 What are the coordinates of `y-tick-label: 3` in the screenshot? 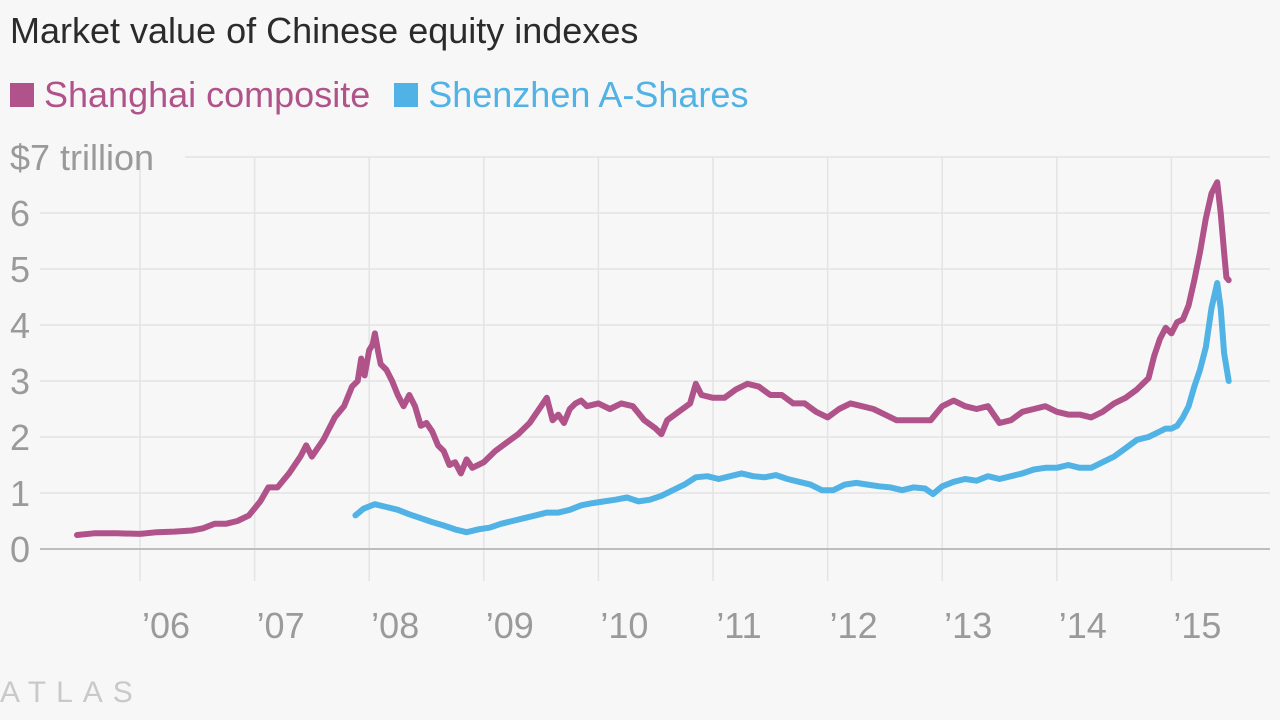 It's located at (20, 381).